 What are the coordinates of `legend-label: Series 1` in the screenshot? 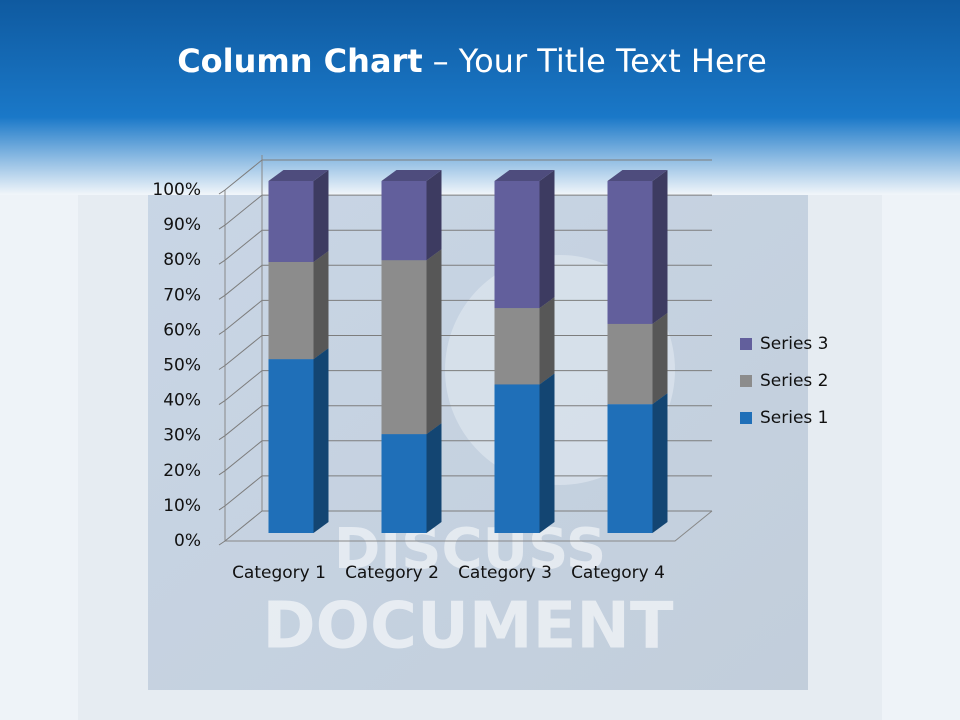 It's located at (794, 418).